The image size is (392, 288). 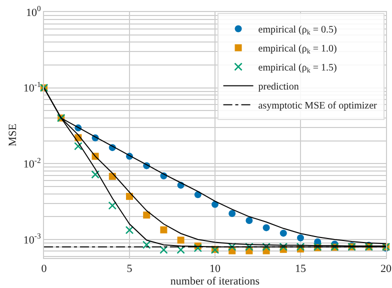 I want to click on legend-label: asymptotic MSE of optimizer, so click(x=318, y=106).